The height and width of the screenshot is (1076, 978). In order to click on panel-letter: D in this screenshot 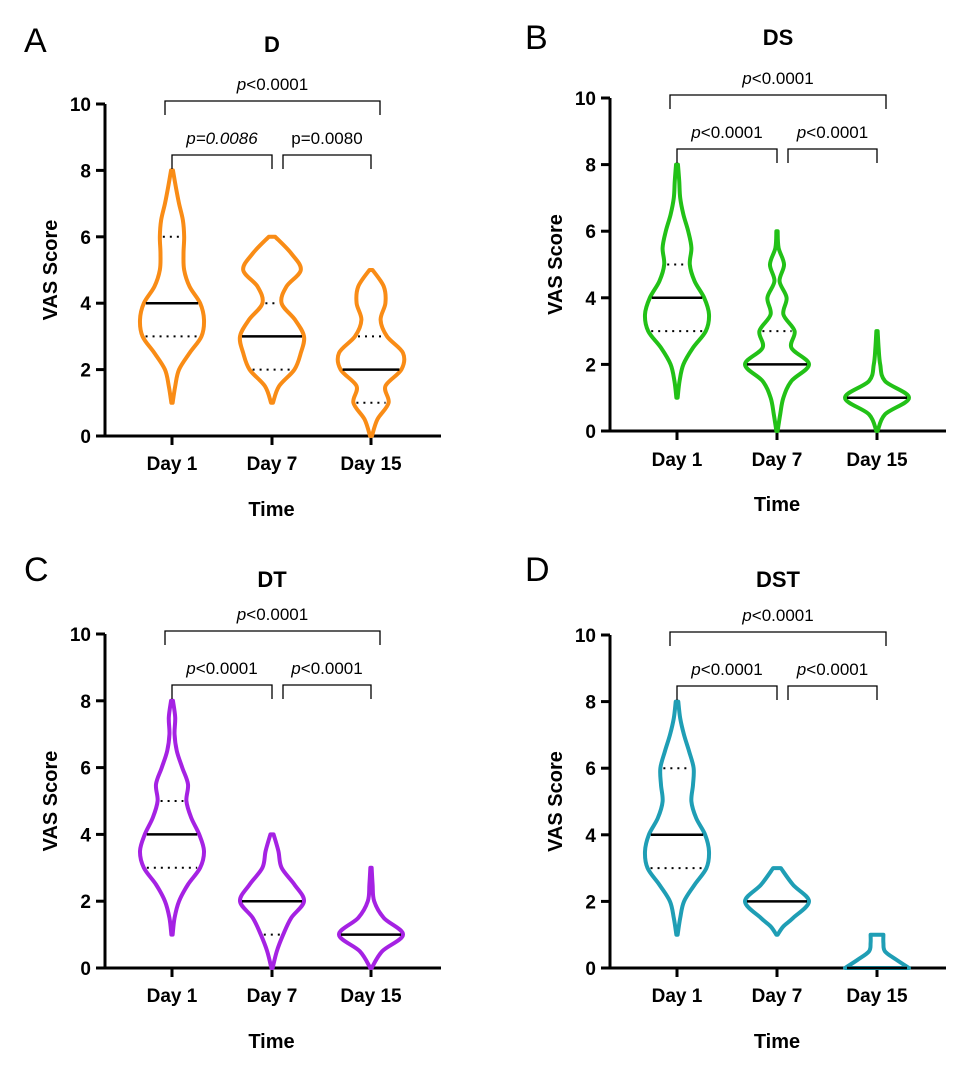, I will do `click(537, 570)`.